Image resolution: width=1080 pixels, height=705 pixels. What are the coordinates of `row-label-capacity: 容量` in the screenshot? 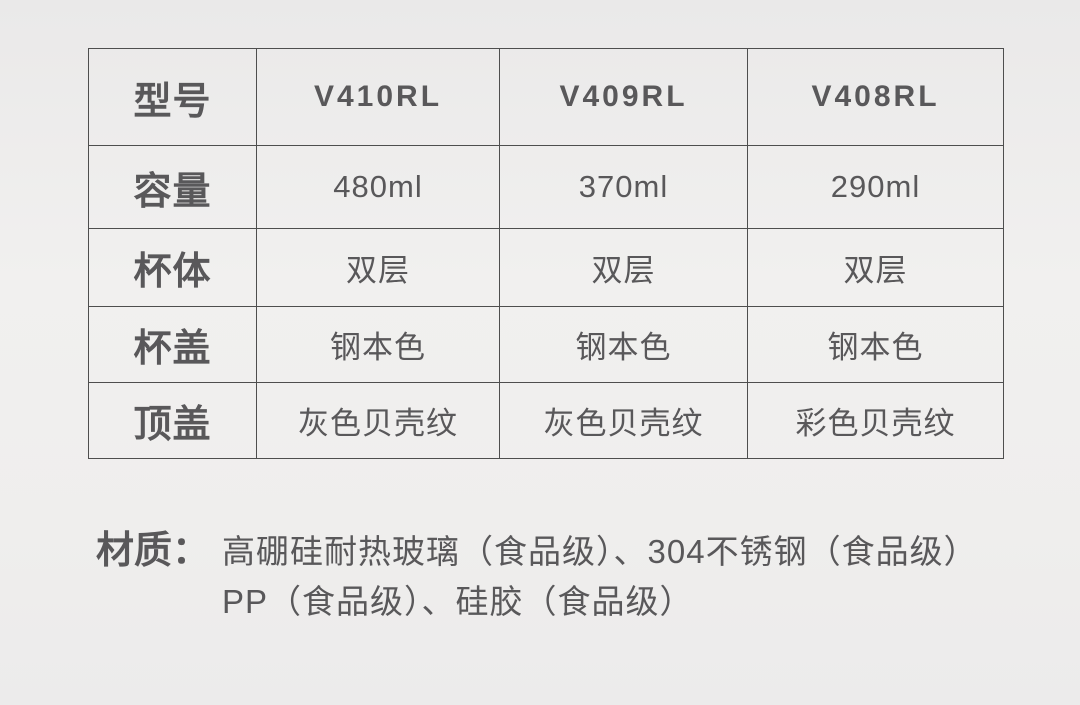 It's located at (172, 187).